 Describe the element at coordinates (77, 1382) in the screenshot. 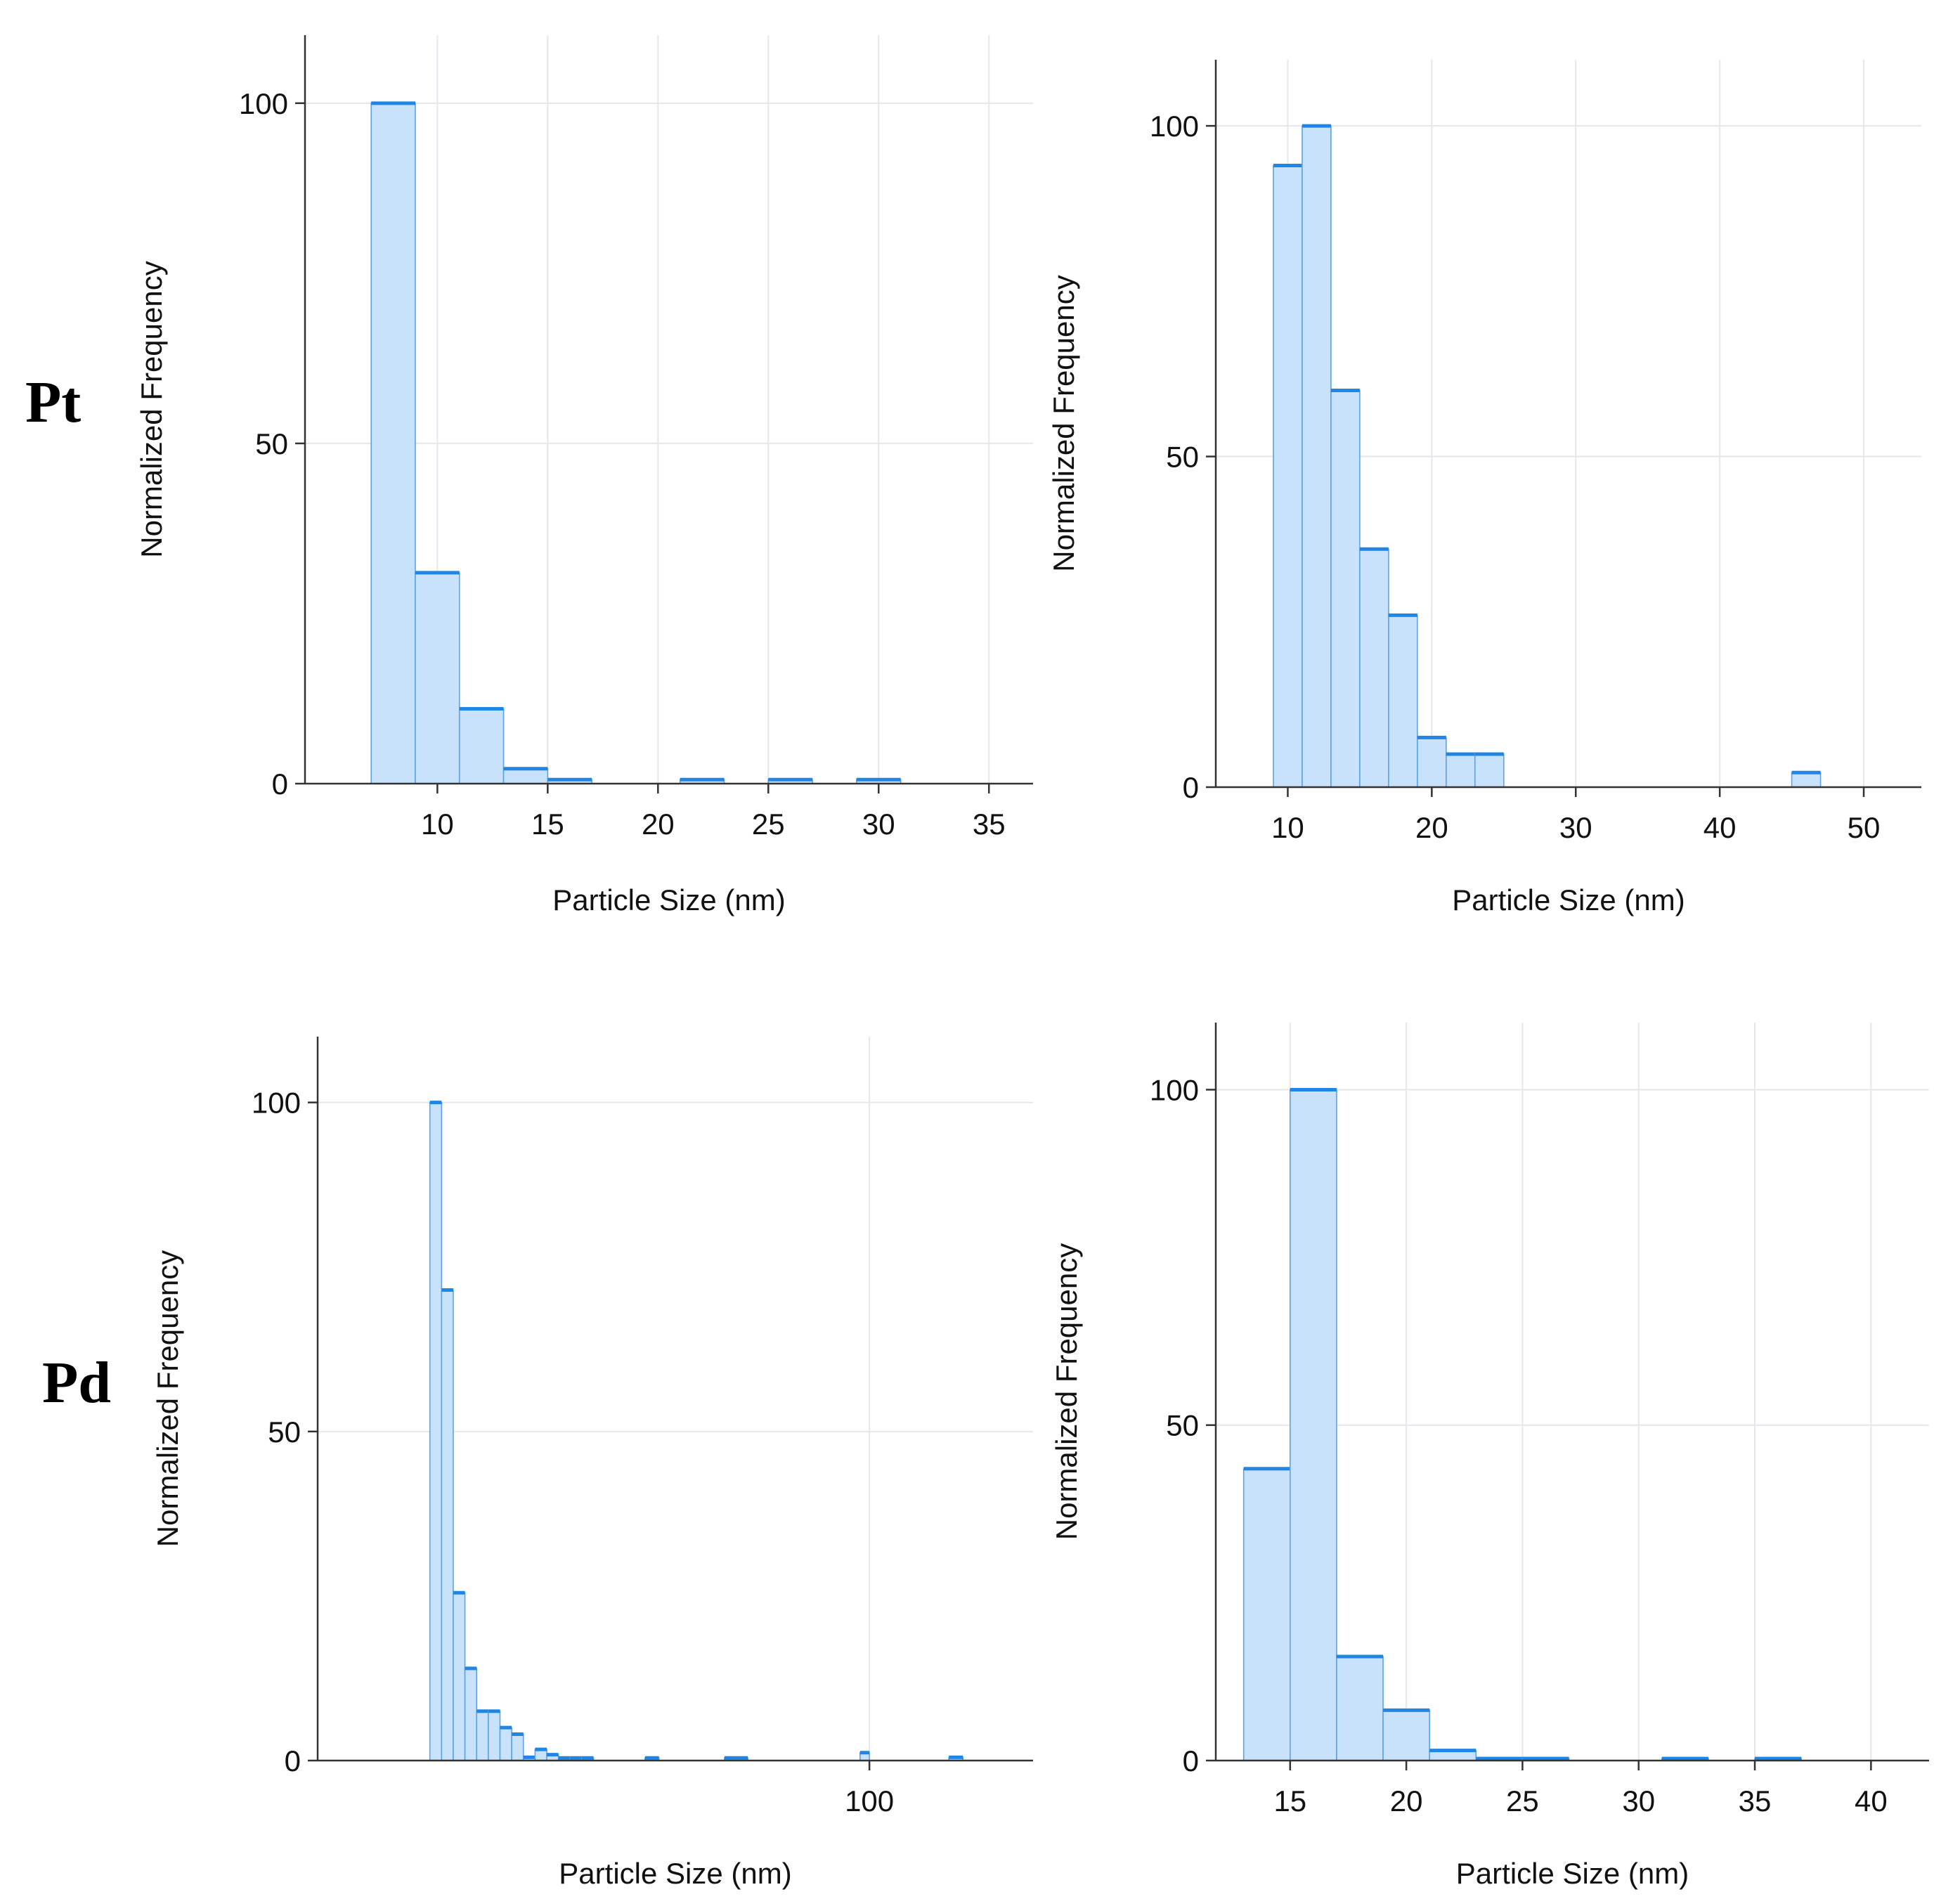

I see `row-label-pd: Pd` at that location.